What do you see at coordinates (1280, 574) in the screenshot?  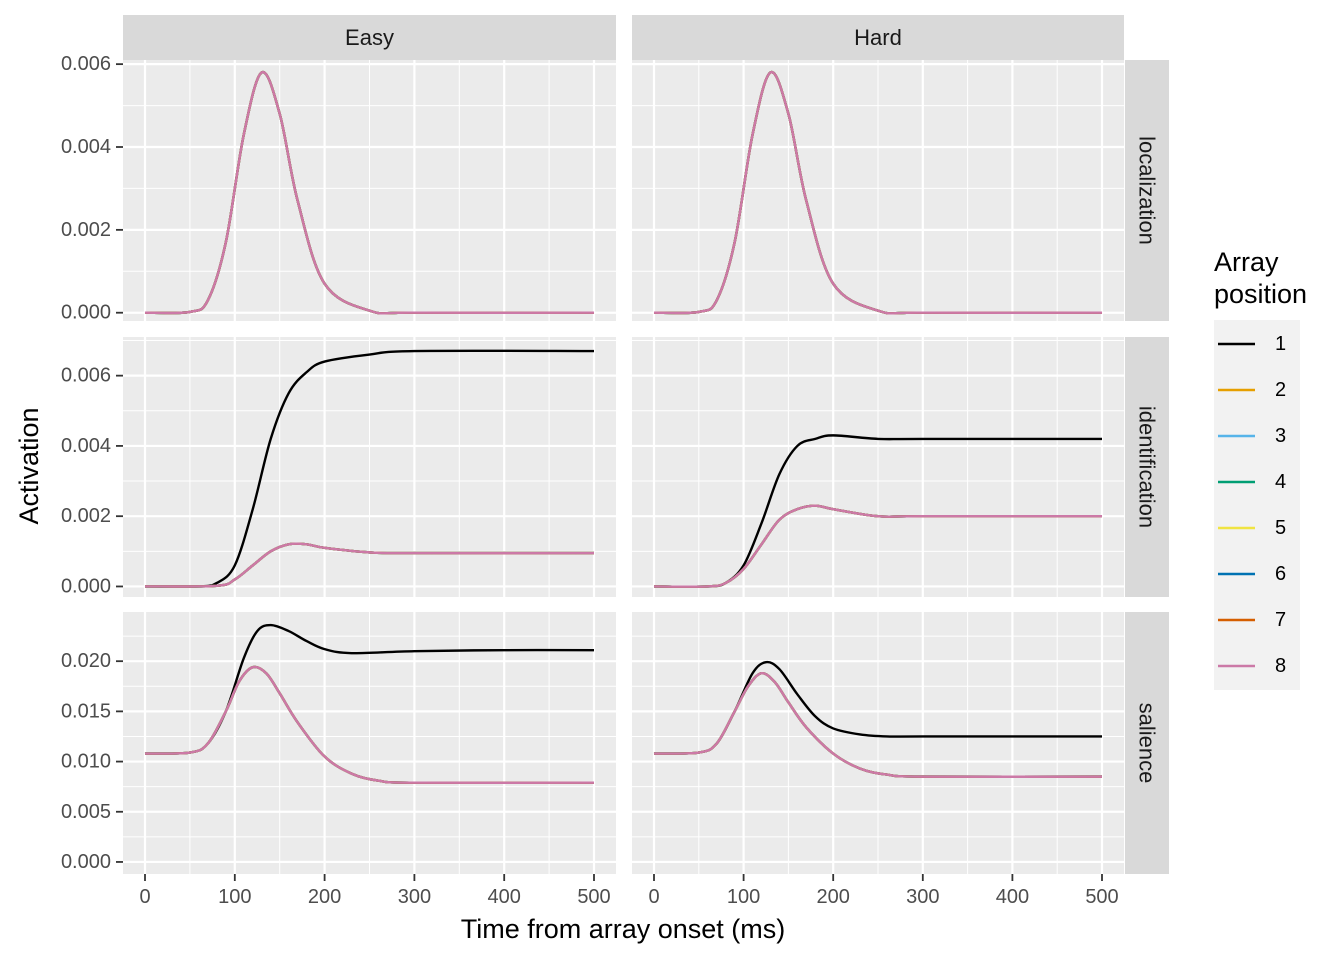 I see `legend-item-label: 6` at bounding box center [1280, 574].